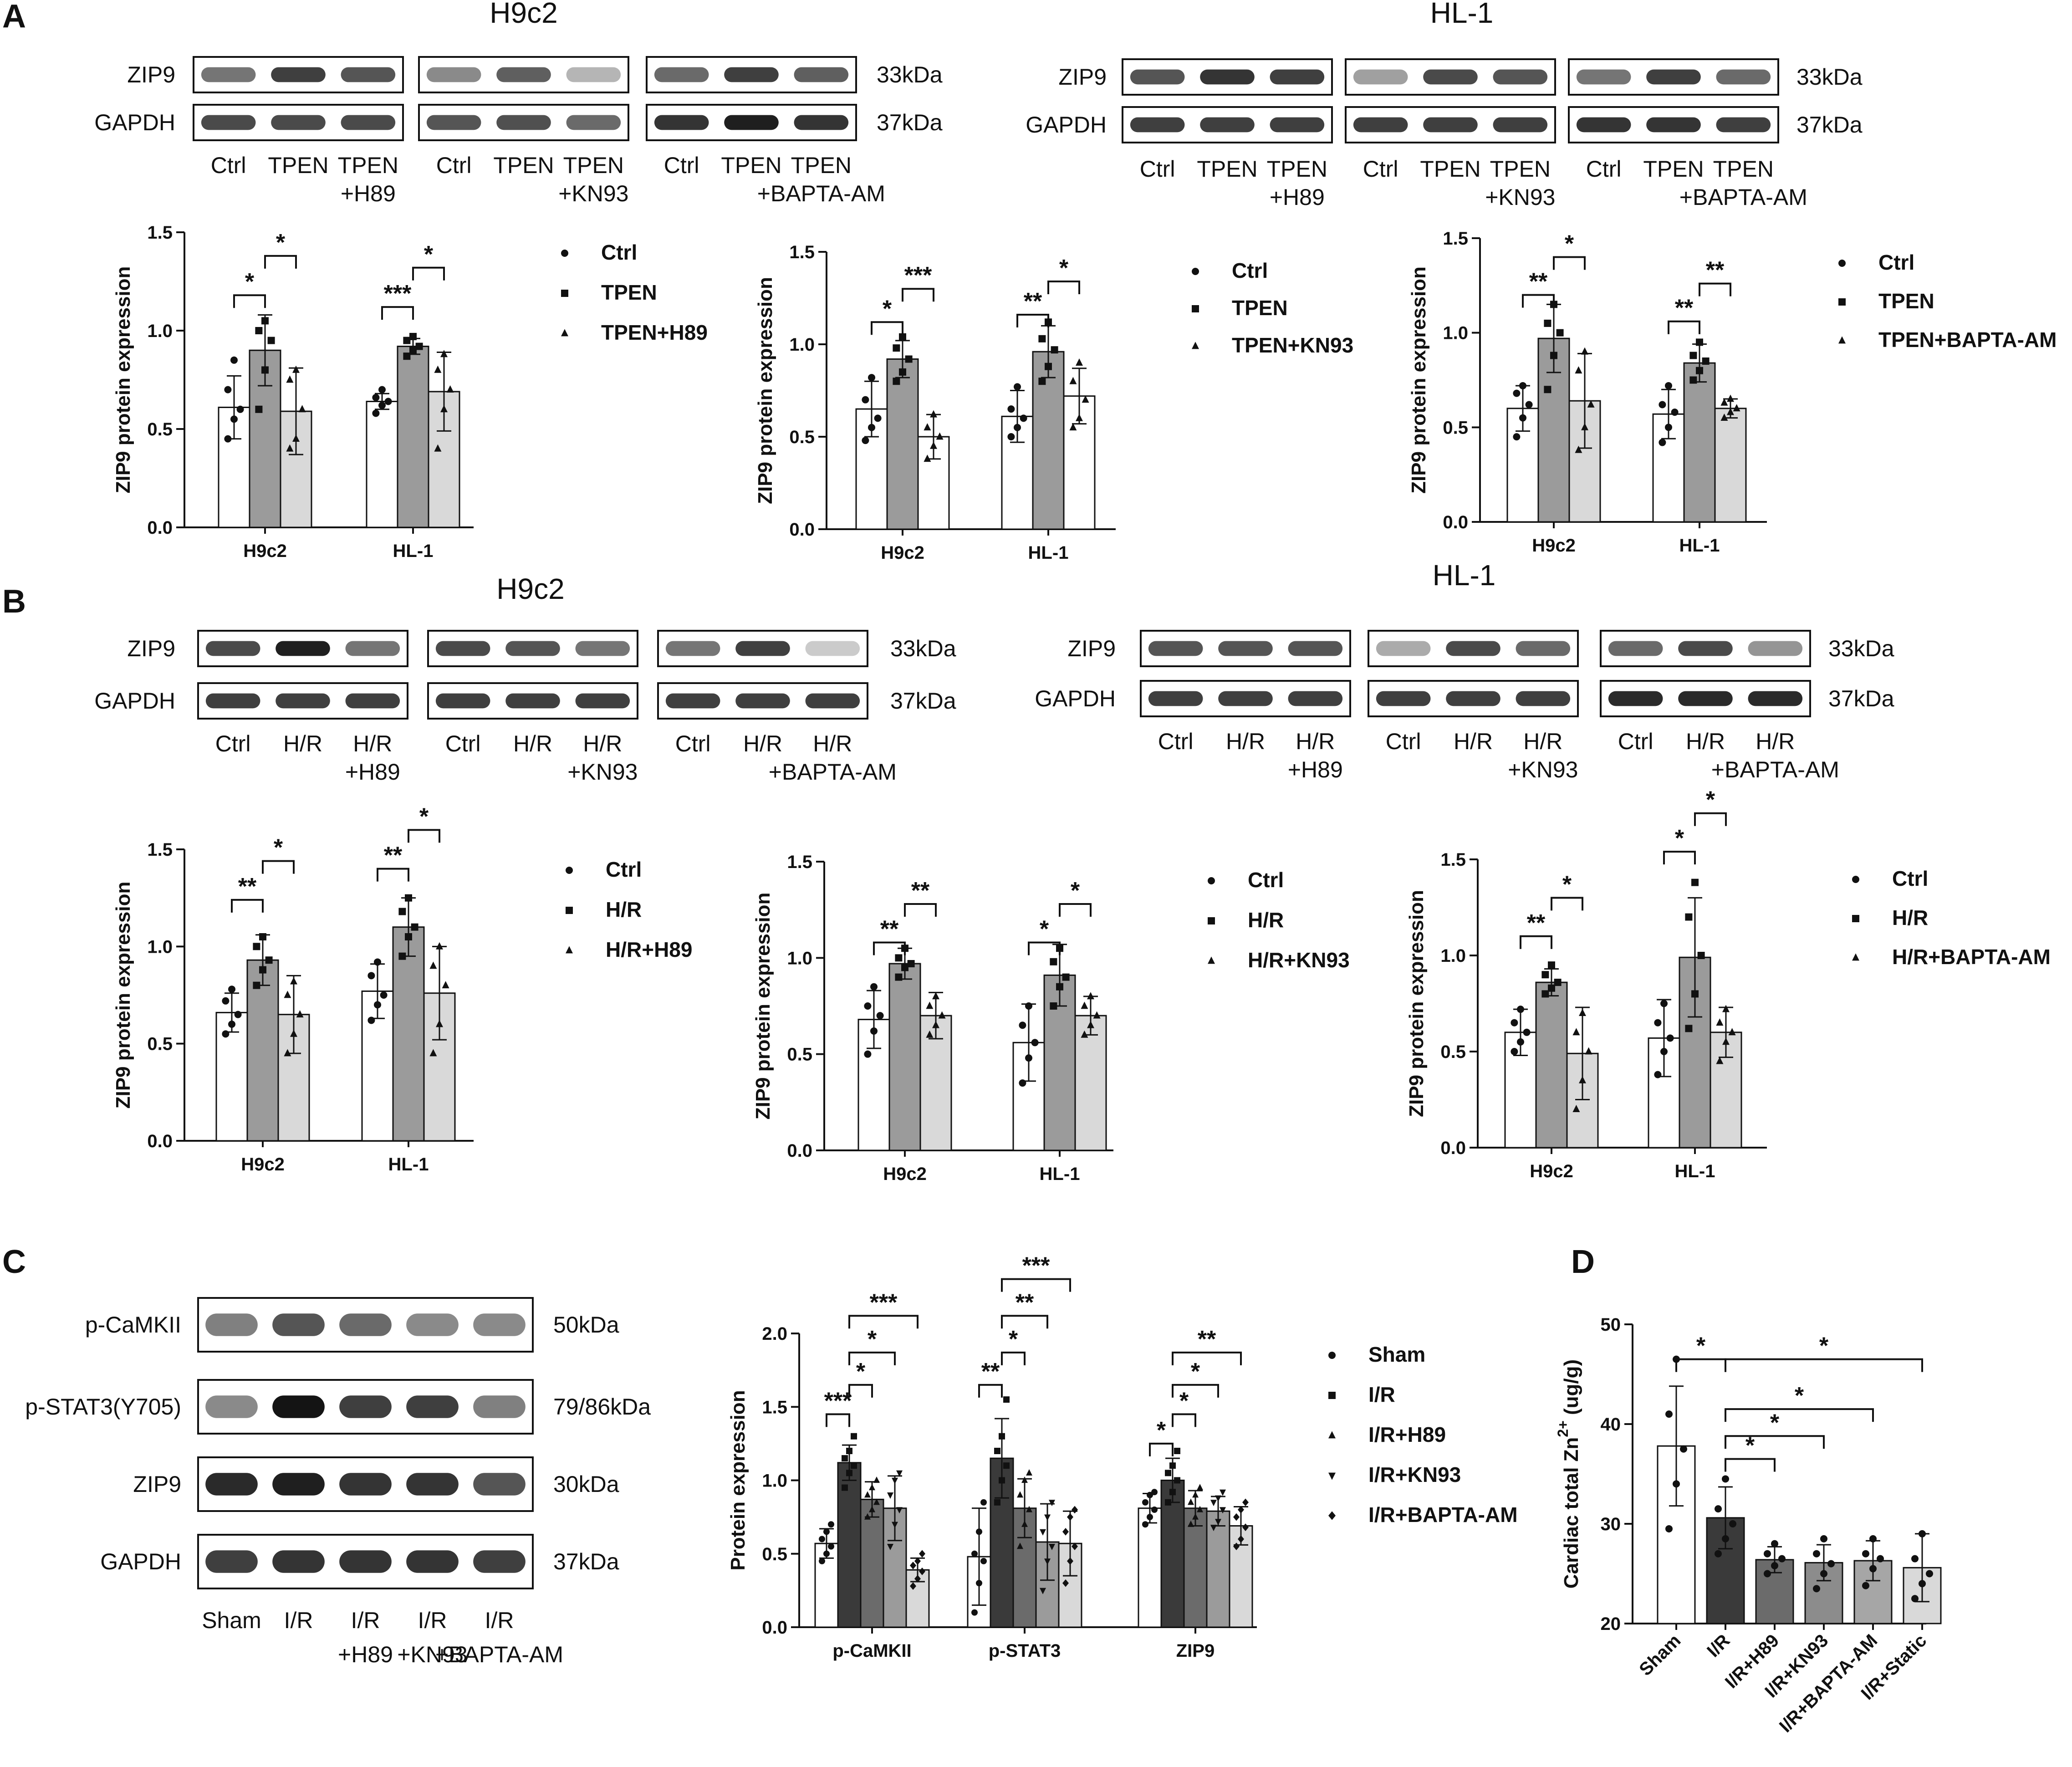 The height and width of the screenshot is (1767, 2072). Describe the element at coordinates (413, 551) in the screenshot. I see `x-category-label: HL-1` at that location.